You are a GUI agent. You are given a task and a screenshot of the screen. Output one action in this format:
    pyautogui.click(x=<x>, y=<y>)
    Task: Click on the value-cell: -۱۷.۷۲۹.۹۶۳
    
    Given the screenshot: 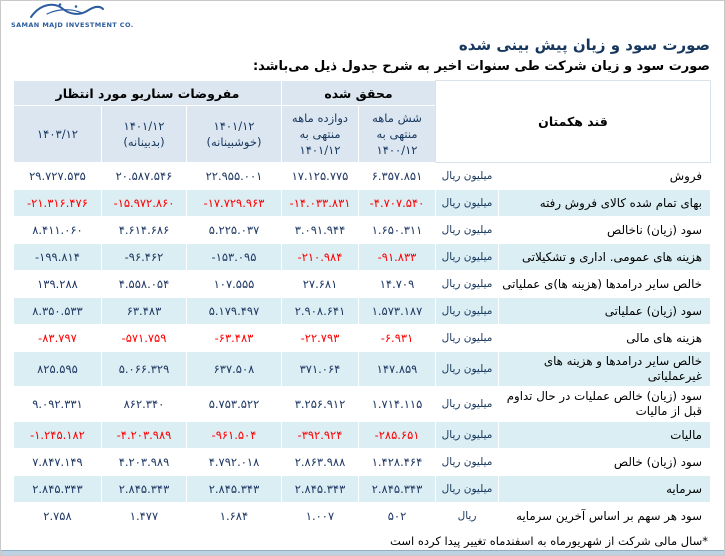 What is the action you would take?
    pyautogui.click(x=233, y=203)
    